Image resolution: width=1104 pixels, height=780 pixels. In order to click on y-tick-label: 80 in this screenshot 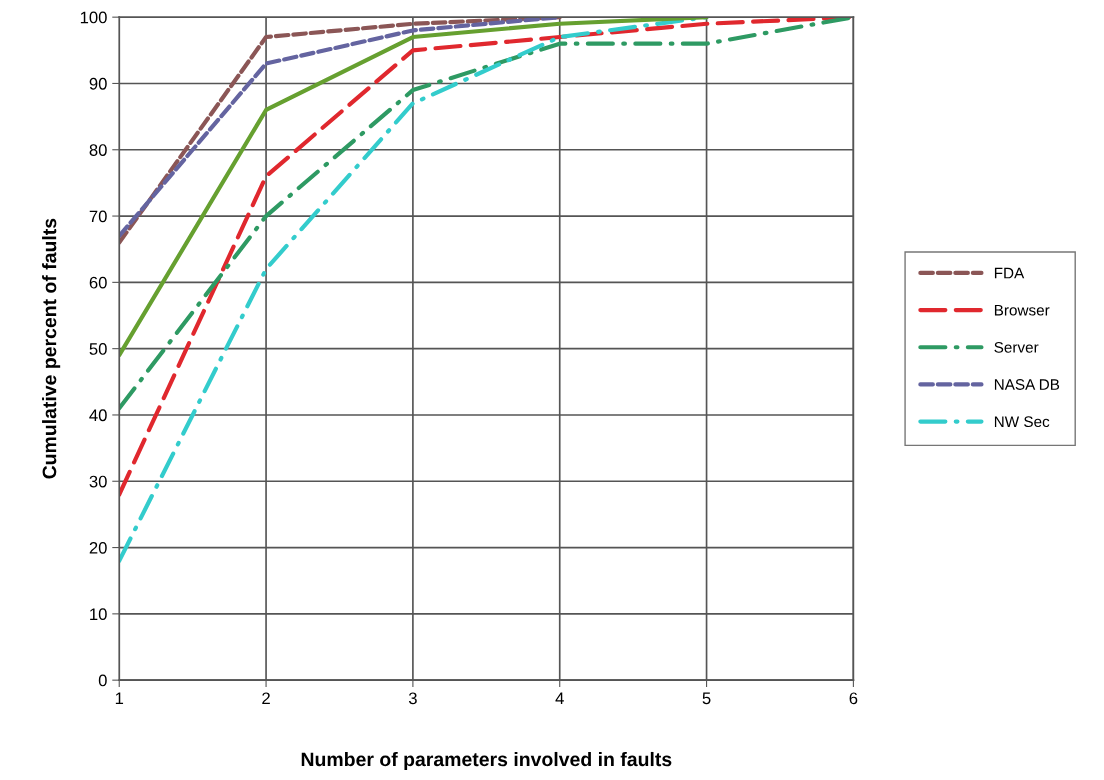, I will do `click(98, 150)`.